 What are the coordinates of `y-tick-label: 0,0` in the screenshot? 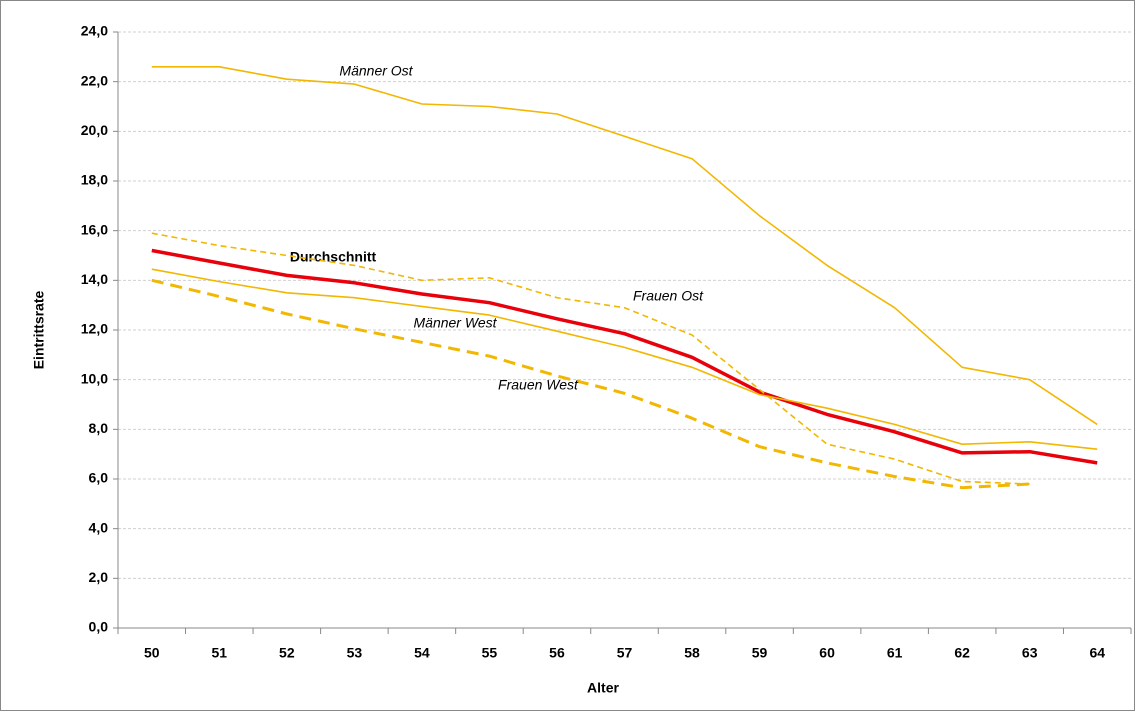 It's located at (99, 627).